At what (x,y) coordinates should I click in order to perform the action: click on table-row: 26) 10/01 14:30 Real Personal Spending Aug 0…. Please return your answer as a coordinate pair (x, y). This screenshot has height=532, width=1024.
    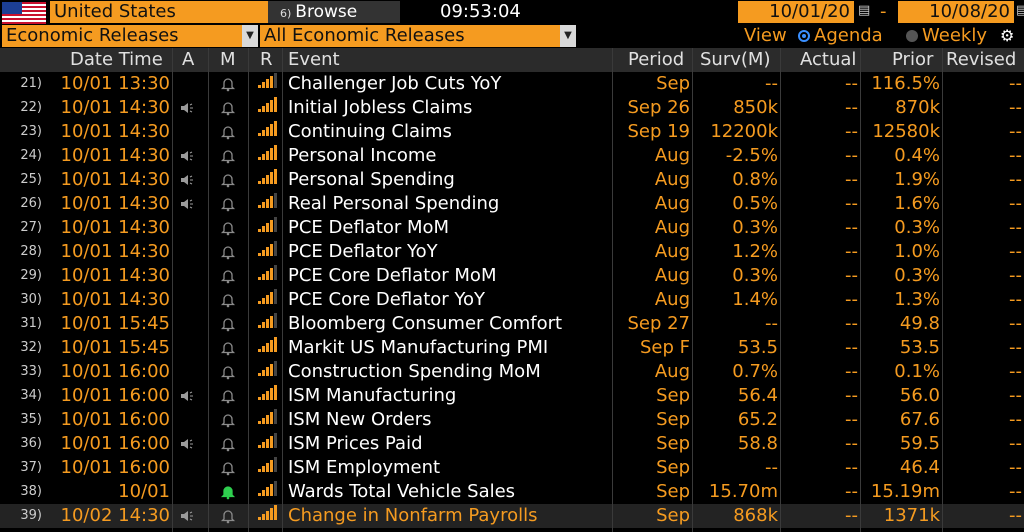
    Looking at the image, I should click on (512, 204).